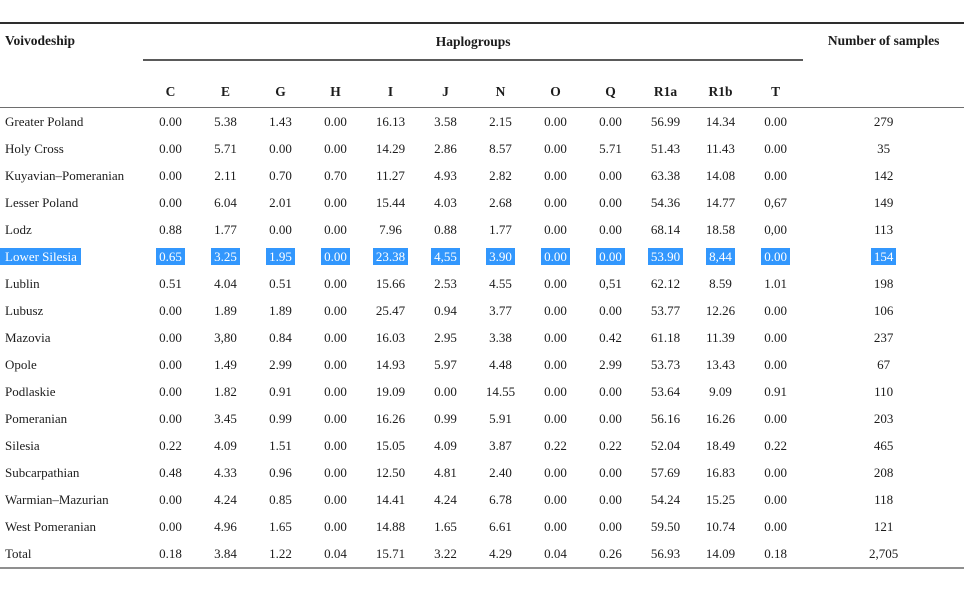 The image size is (964, 598). Describe the element at coordinates (500, 229) in the screenshot. I see `haplogroup-value-cell: 1.77` at that location.